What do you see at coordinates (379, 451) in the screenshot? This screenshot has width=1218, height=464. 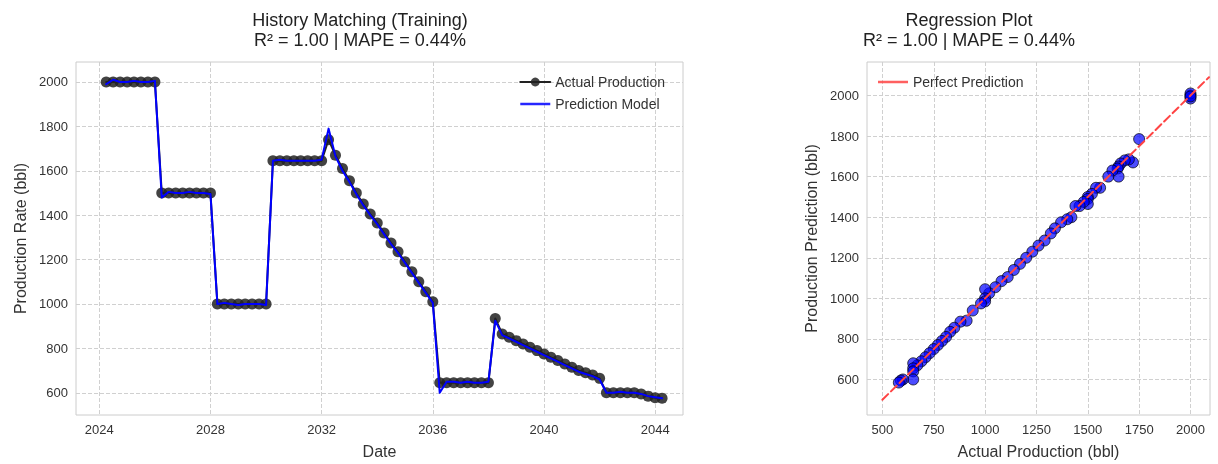 I see `x-axis-title: Date` at bounding box center [379, 451].